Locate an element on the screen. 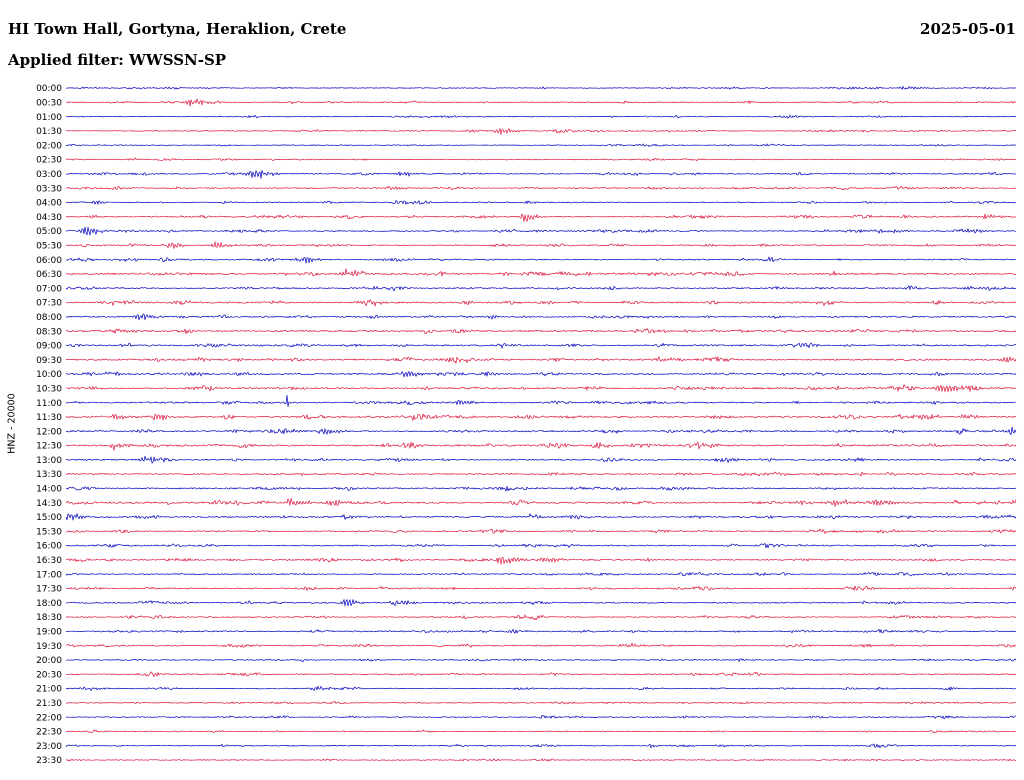 Image resolution: width=1024 pixels, height=780 pixels. time-label: 05:00 is located at coordinates (49, 232).